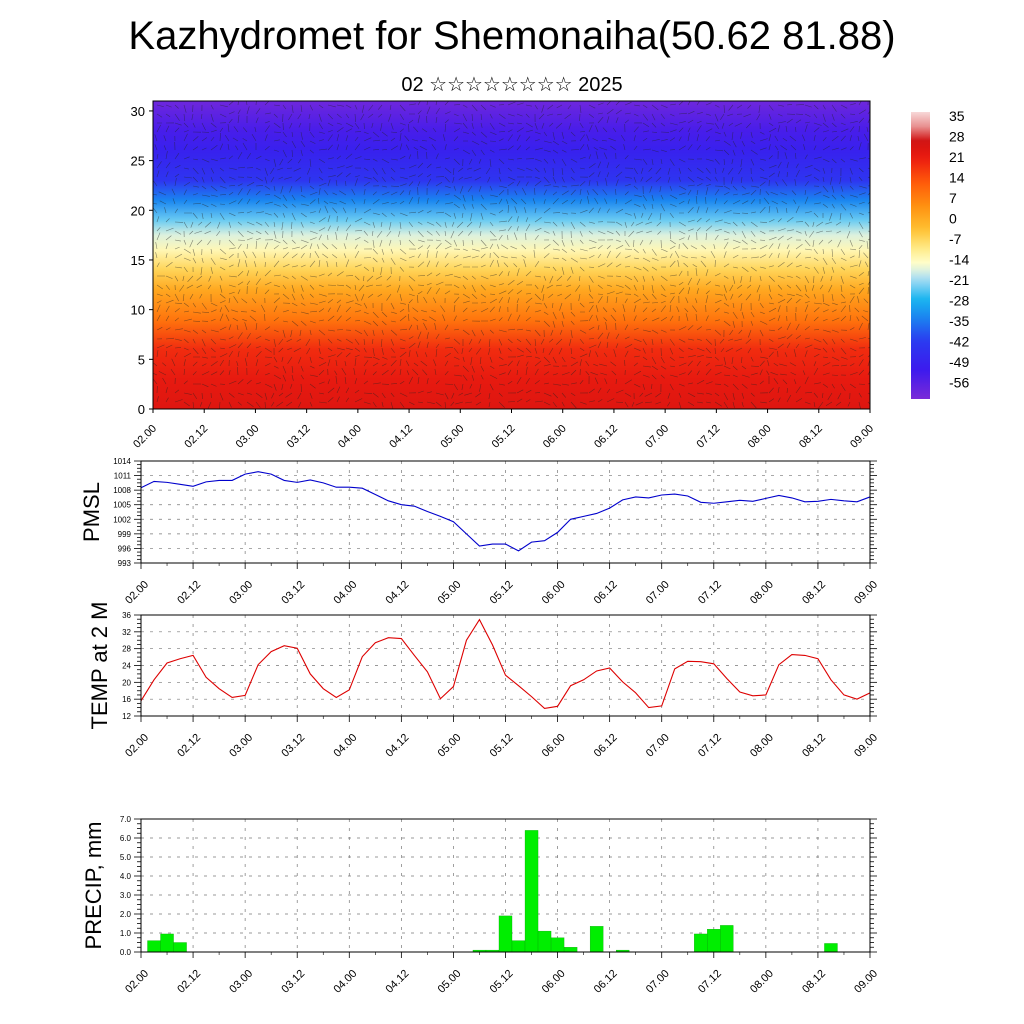 Image resolution: width=1024 pixels, height=1024 pixels. What do you see at coordinates (940, 253) in the screenshot?
I see `colorbar: 35 28 21 14 7 0 -7 -14 -21 -28 -35 -42 -49 -56` at bounding box center [940, 253].